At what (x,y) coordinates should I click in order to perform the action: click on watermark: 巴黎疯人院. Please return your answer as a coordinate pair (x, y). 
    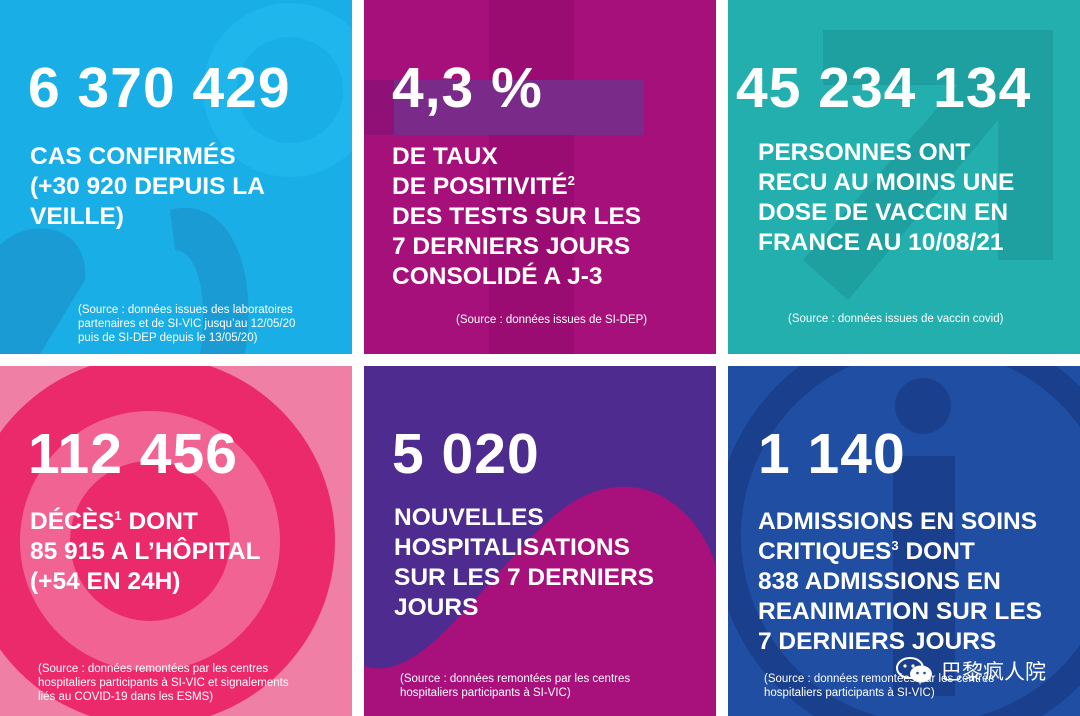
    Looking at the image, I should click on (970, 671).